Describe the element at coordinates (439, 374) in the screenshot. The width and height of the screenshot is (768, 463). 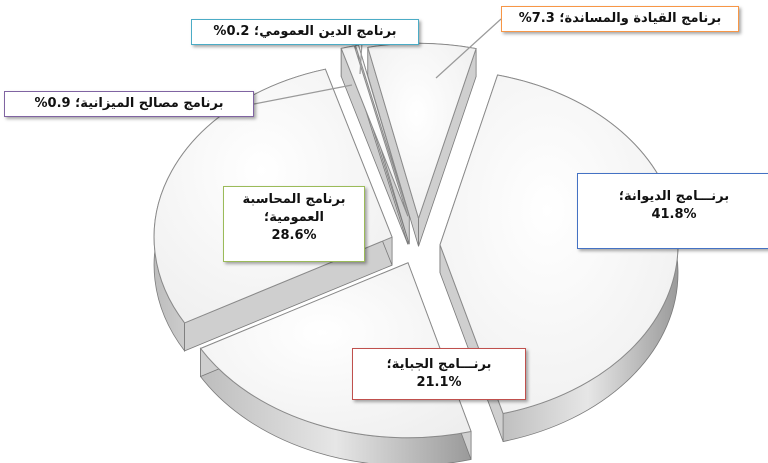
I see `slice-label-jibaya: برنـــامج الجباية؛ 21.1%` at that location.